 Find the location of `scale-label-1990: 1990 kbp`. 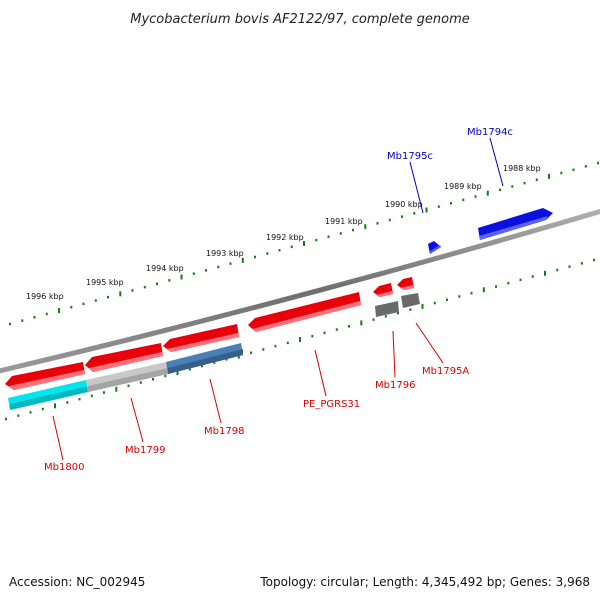

scale-label-1990: 1990 kbp is located at coordinates (404, 204).